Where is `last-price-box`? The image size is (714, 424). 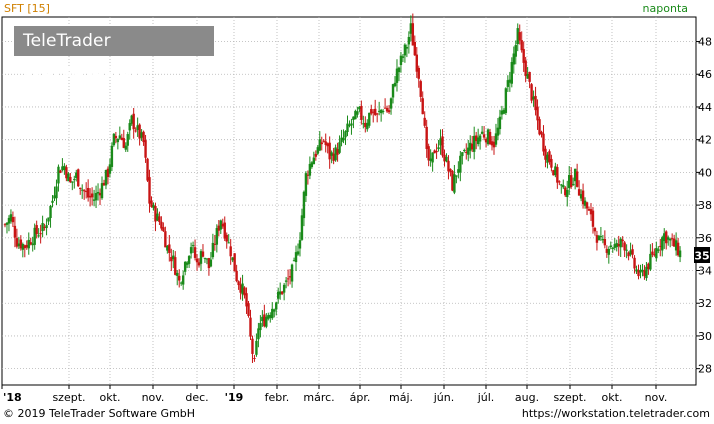
last-price-box is located at coordinates (702, 255).